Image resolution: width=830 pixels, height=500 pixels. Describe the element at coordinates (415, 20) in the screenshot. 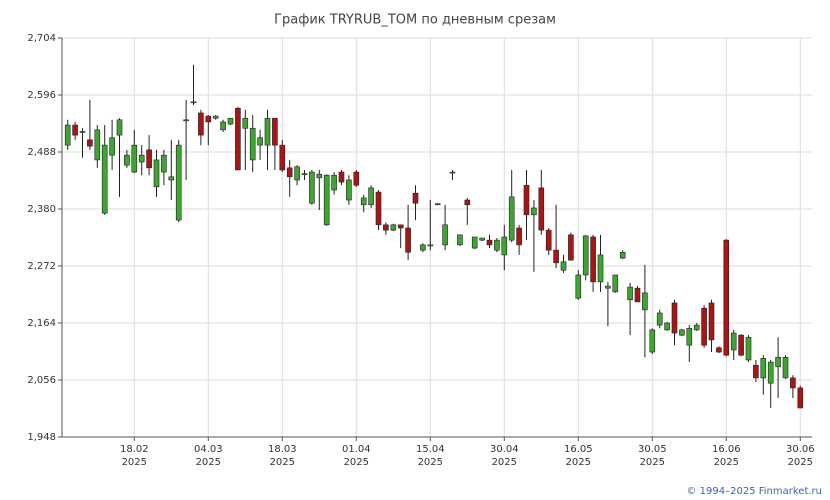

I see `chart-title: График TRYRUB_TOM по дневным срезам` at that location.